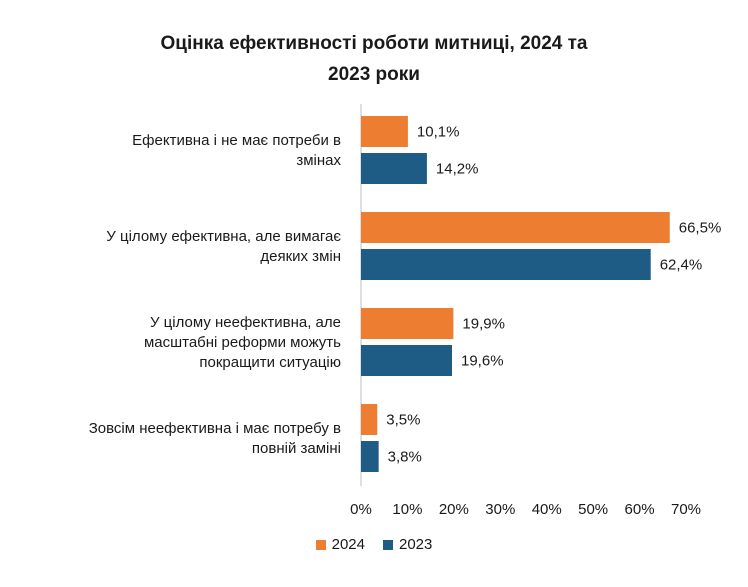  I want to click on category-label-line: масштабні реформи можуть, so click(242, 342).